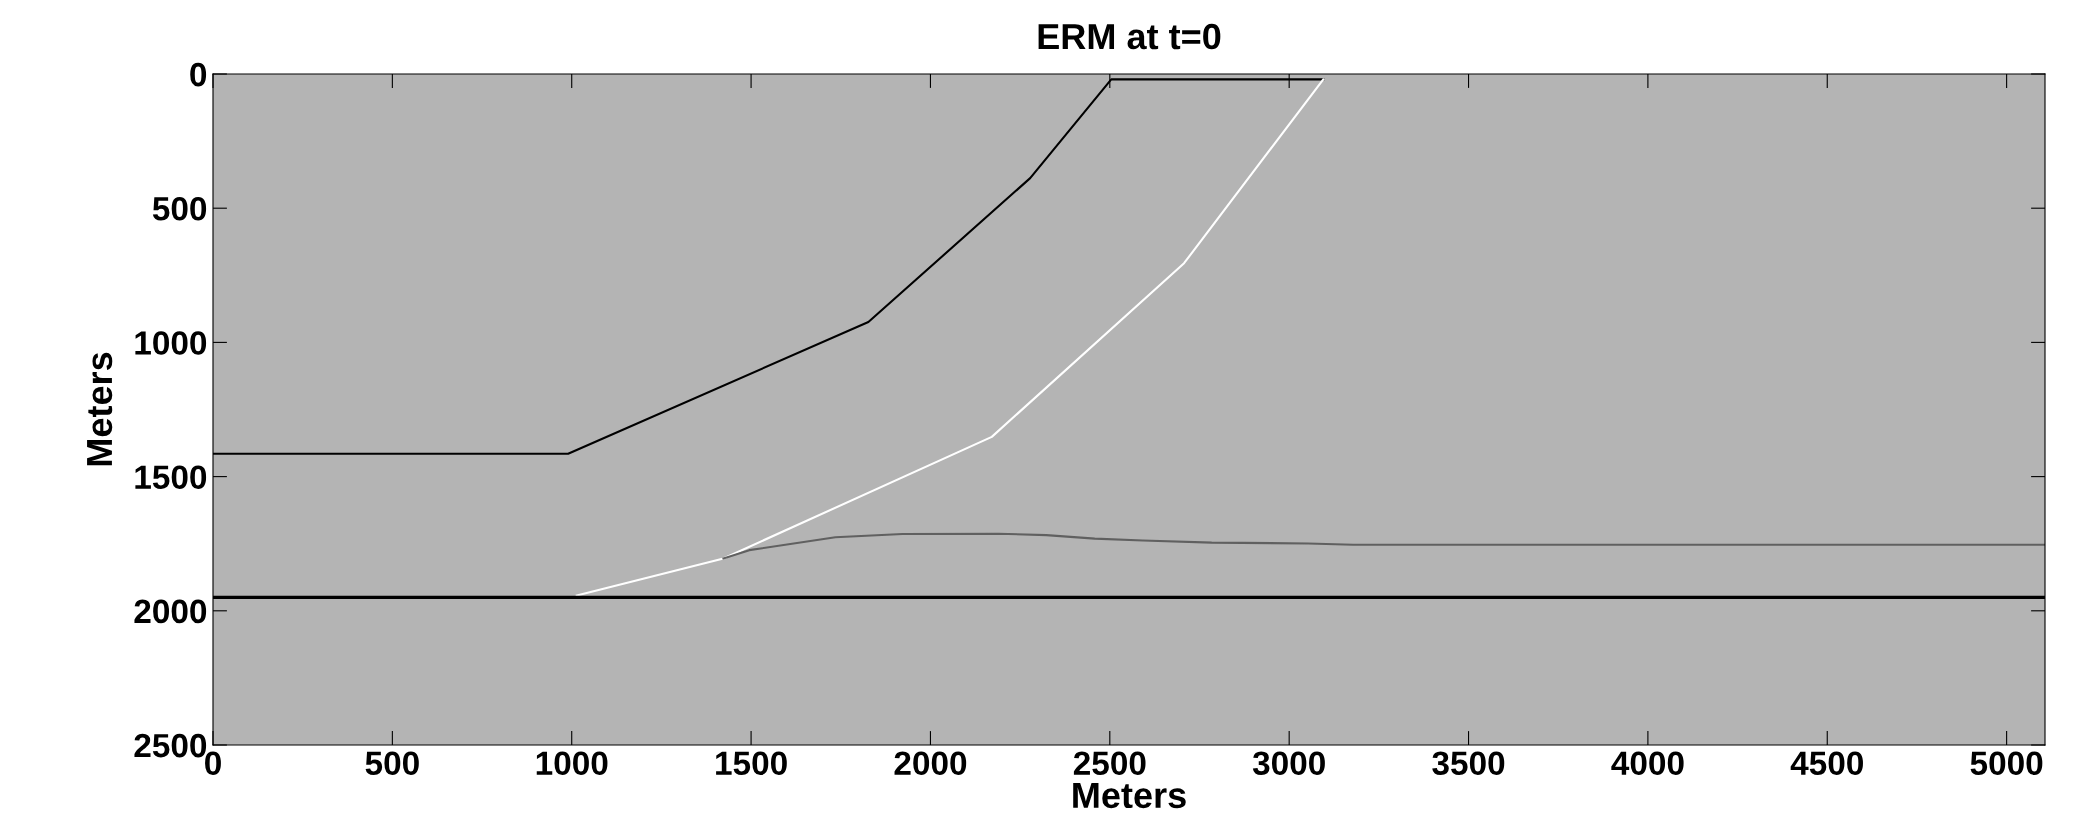 The image size is (2078, 839). Describe the element at coordinates (2006, 763) in the screenshot. I see `x-tick-label: 5000` at that location.